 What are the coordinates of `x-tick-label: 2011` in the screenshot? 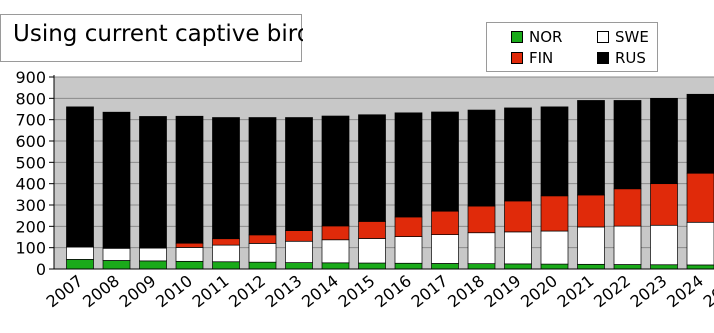 It's located at (211, 291).